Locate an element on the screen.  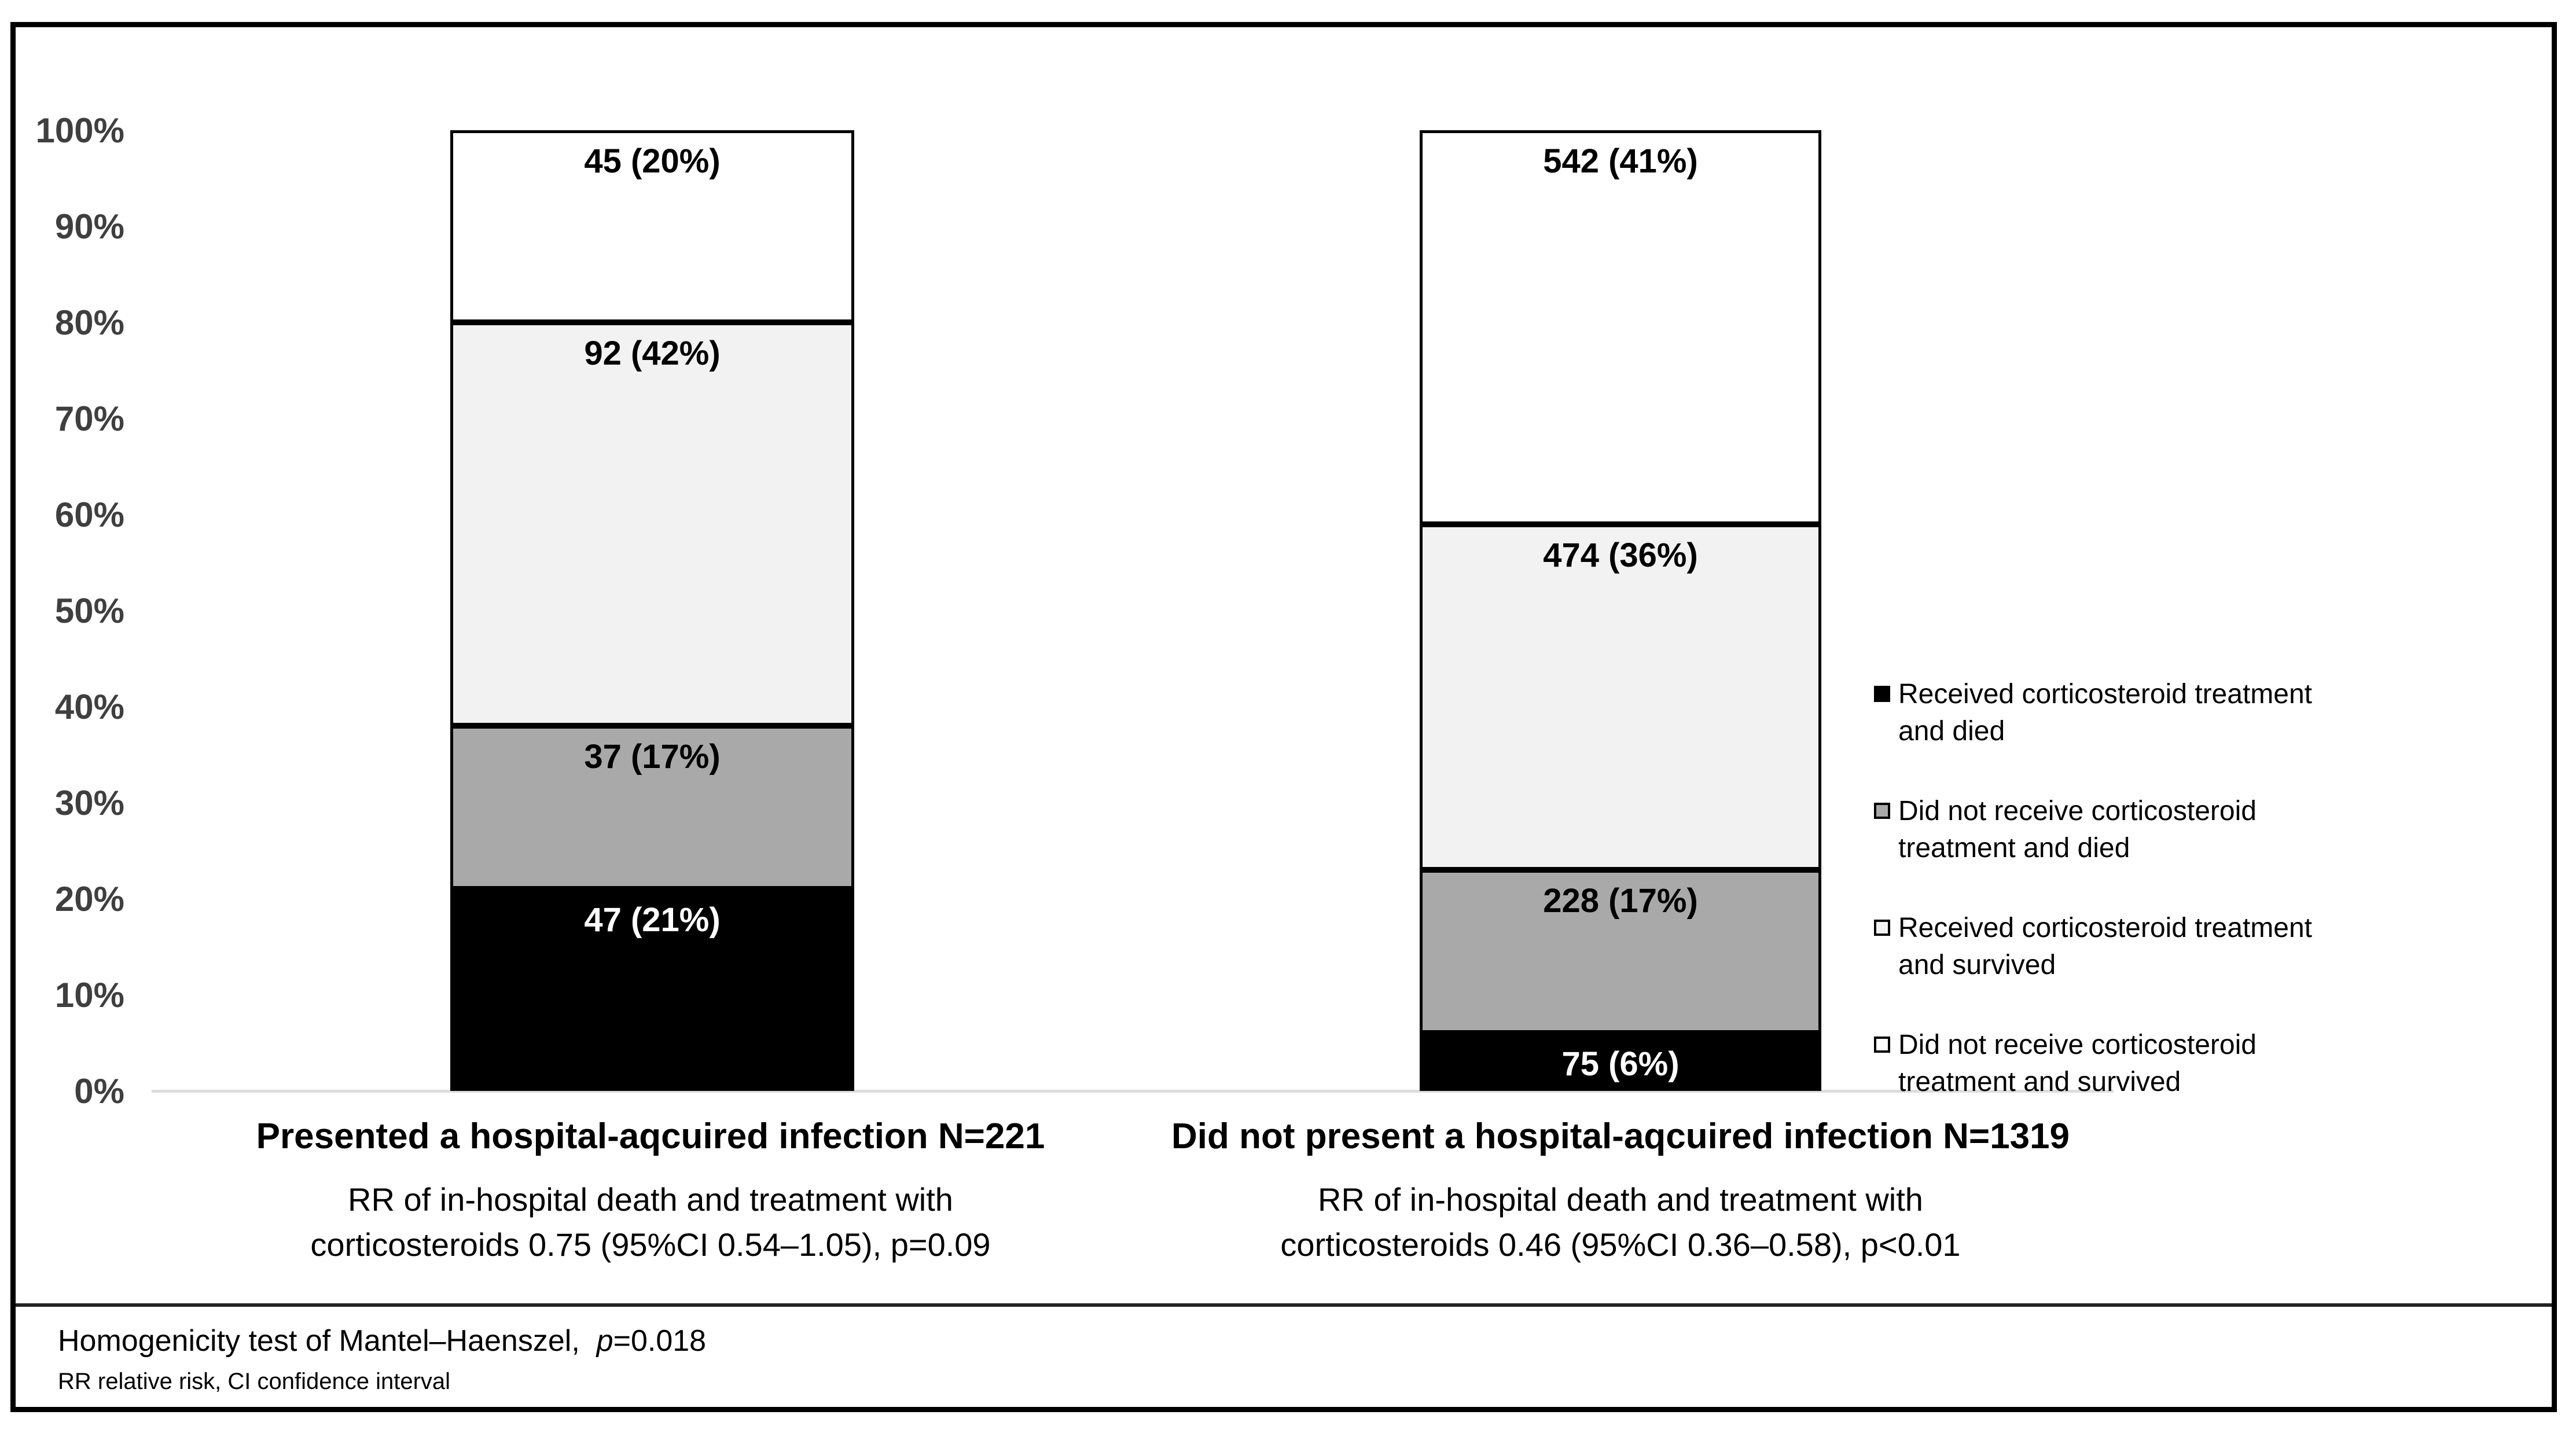
legend-swatch-light-gray is located at coordinates (1882, 928).